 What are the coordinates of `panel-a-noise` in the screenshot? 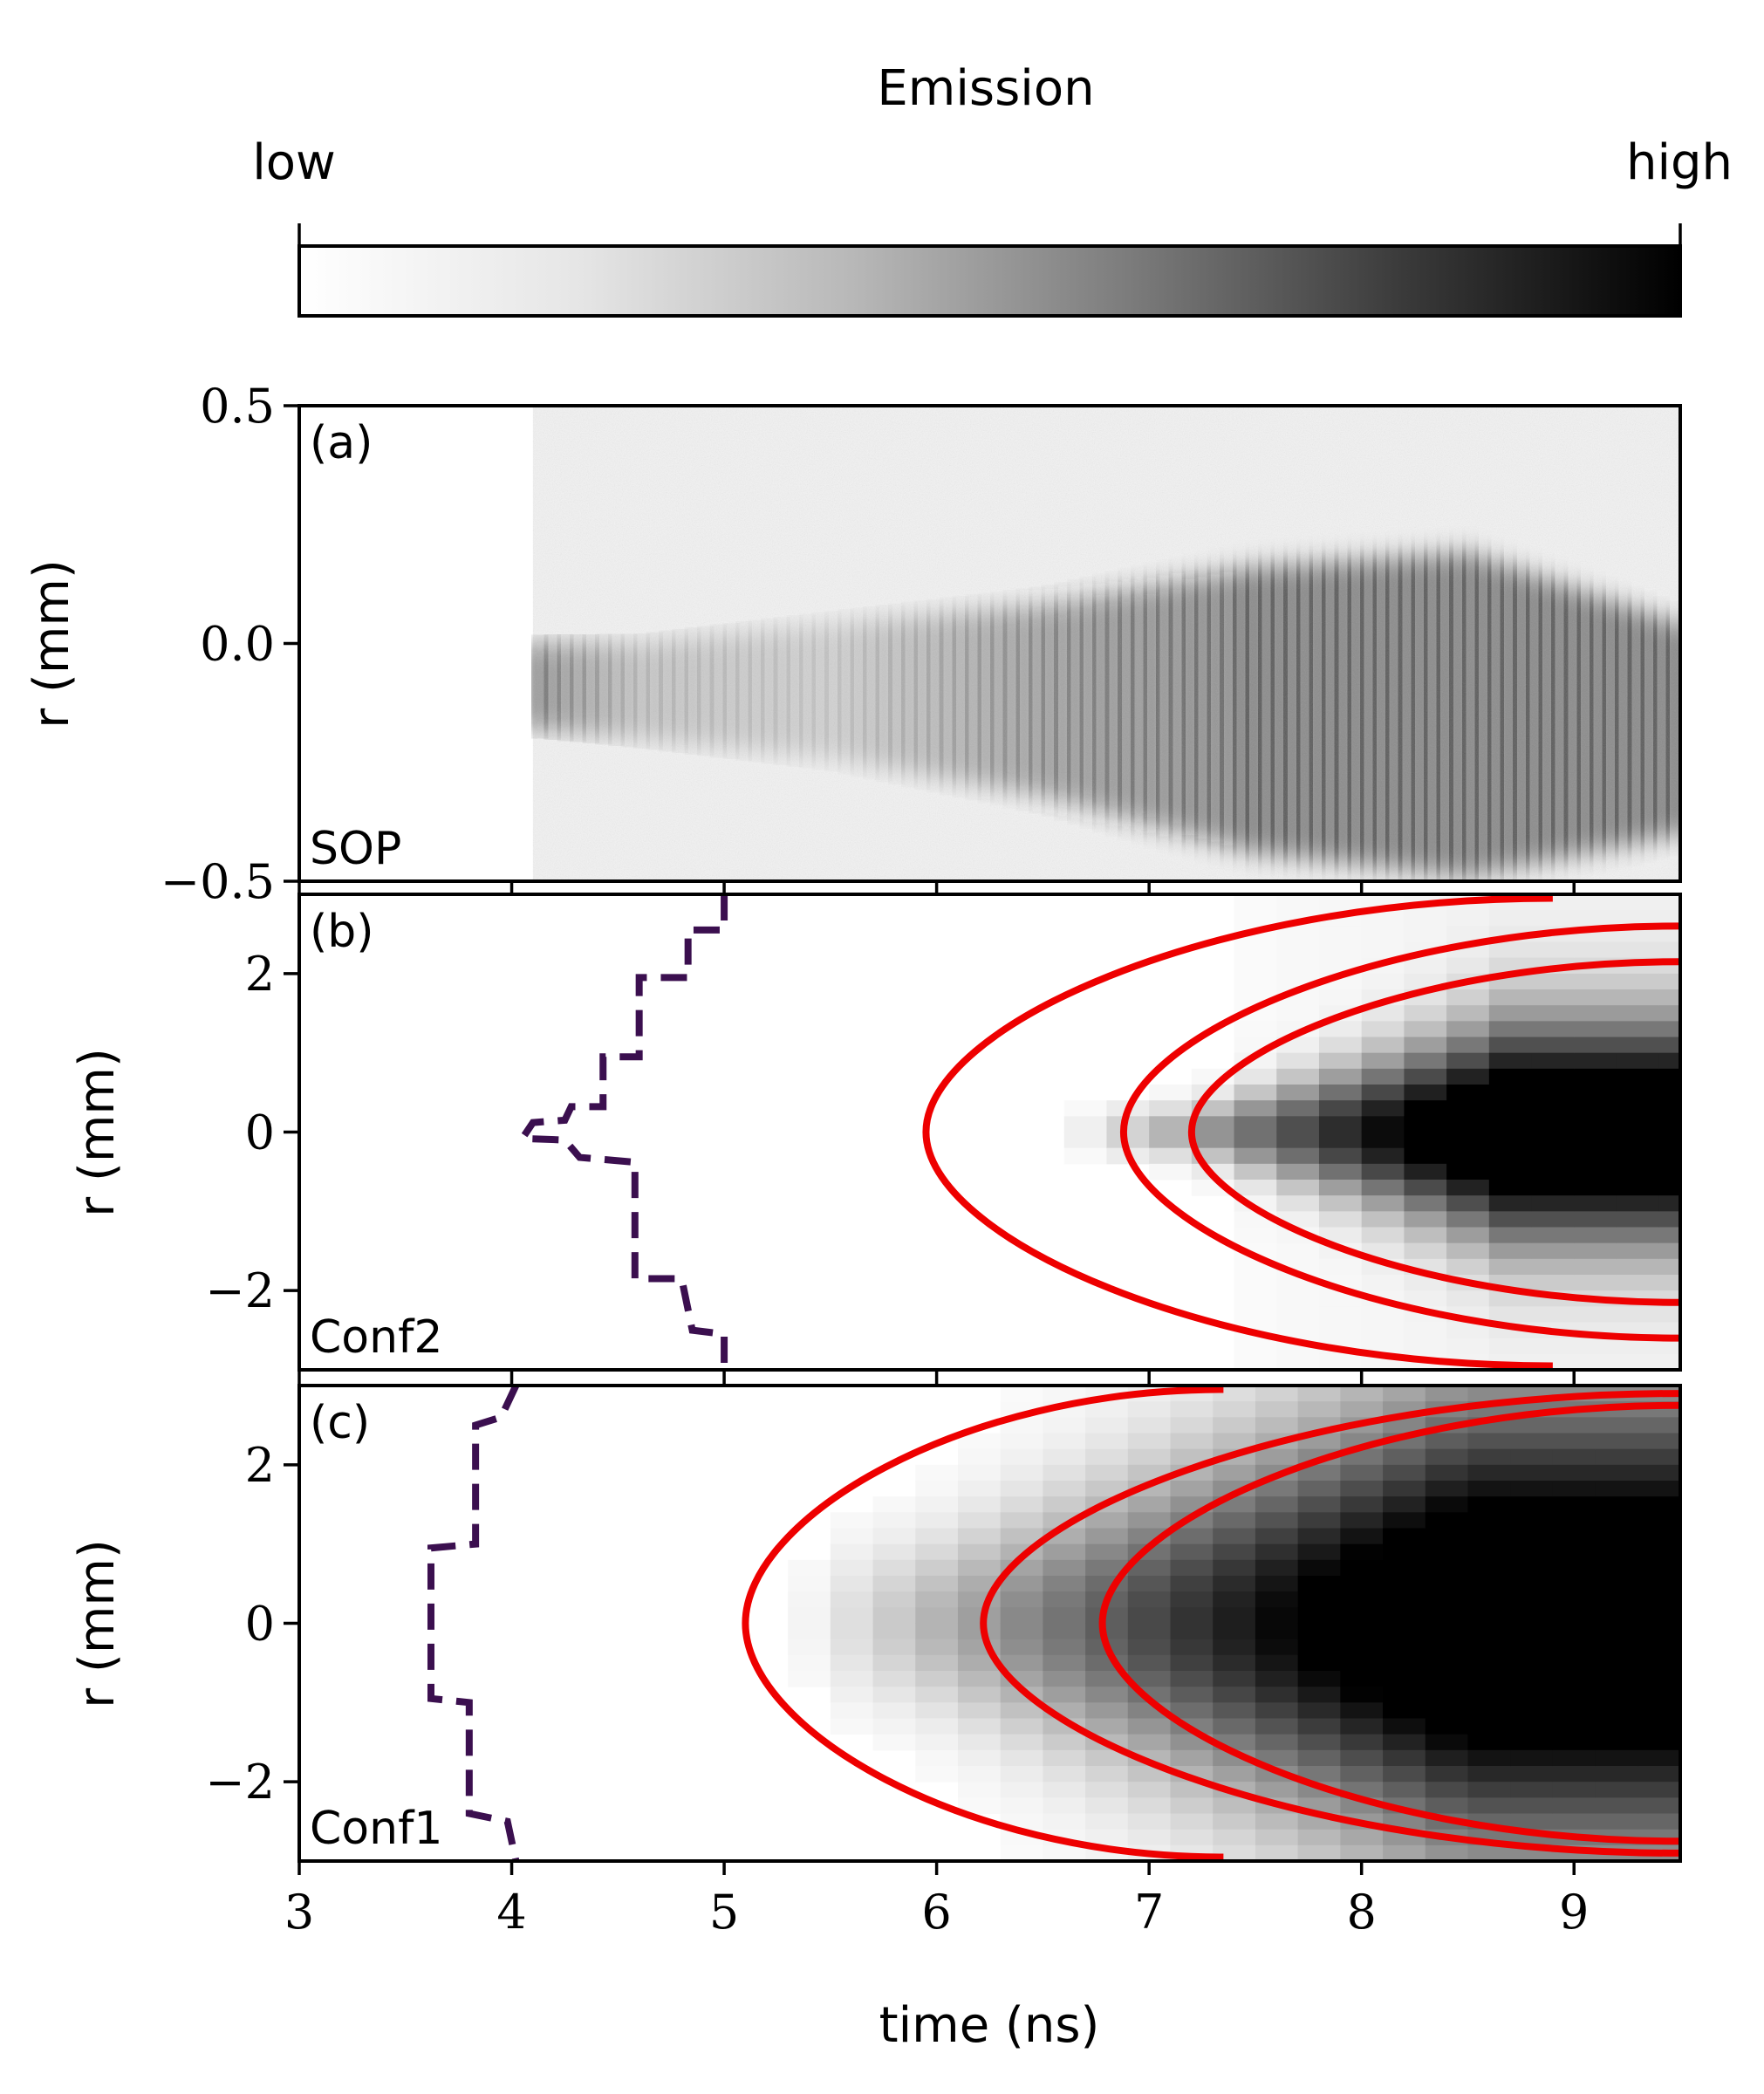 It's located at (1106, 643).